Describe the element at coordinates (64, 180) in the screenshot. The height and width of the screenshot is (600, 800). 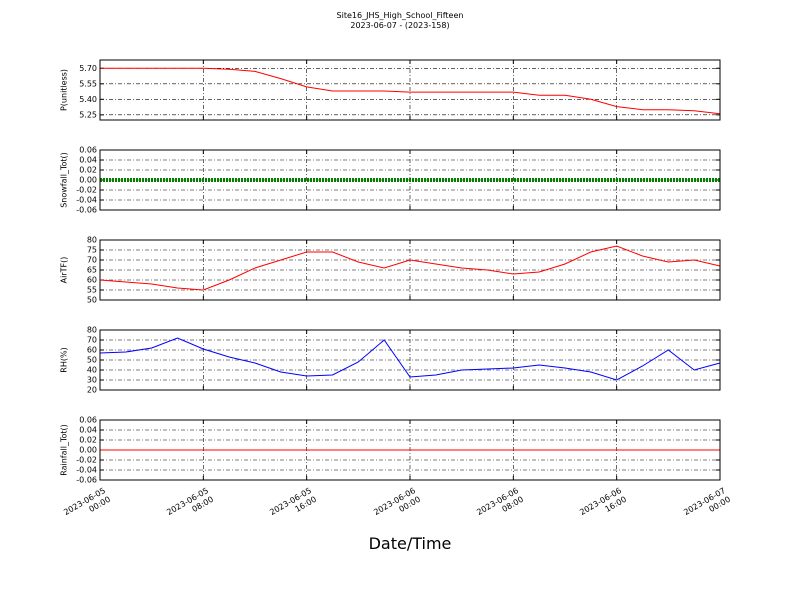
I see `y-axis-label: Snowfall_Tot()` at that location.